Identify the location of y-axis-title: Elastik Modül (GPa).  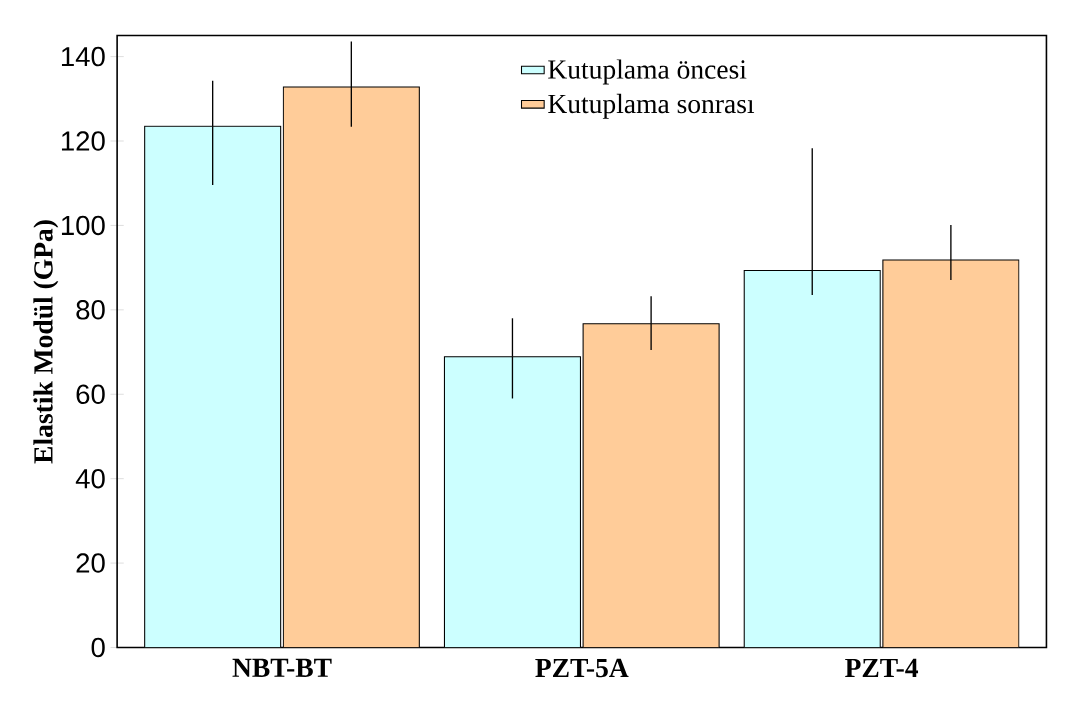
(46, 342).